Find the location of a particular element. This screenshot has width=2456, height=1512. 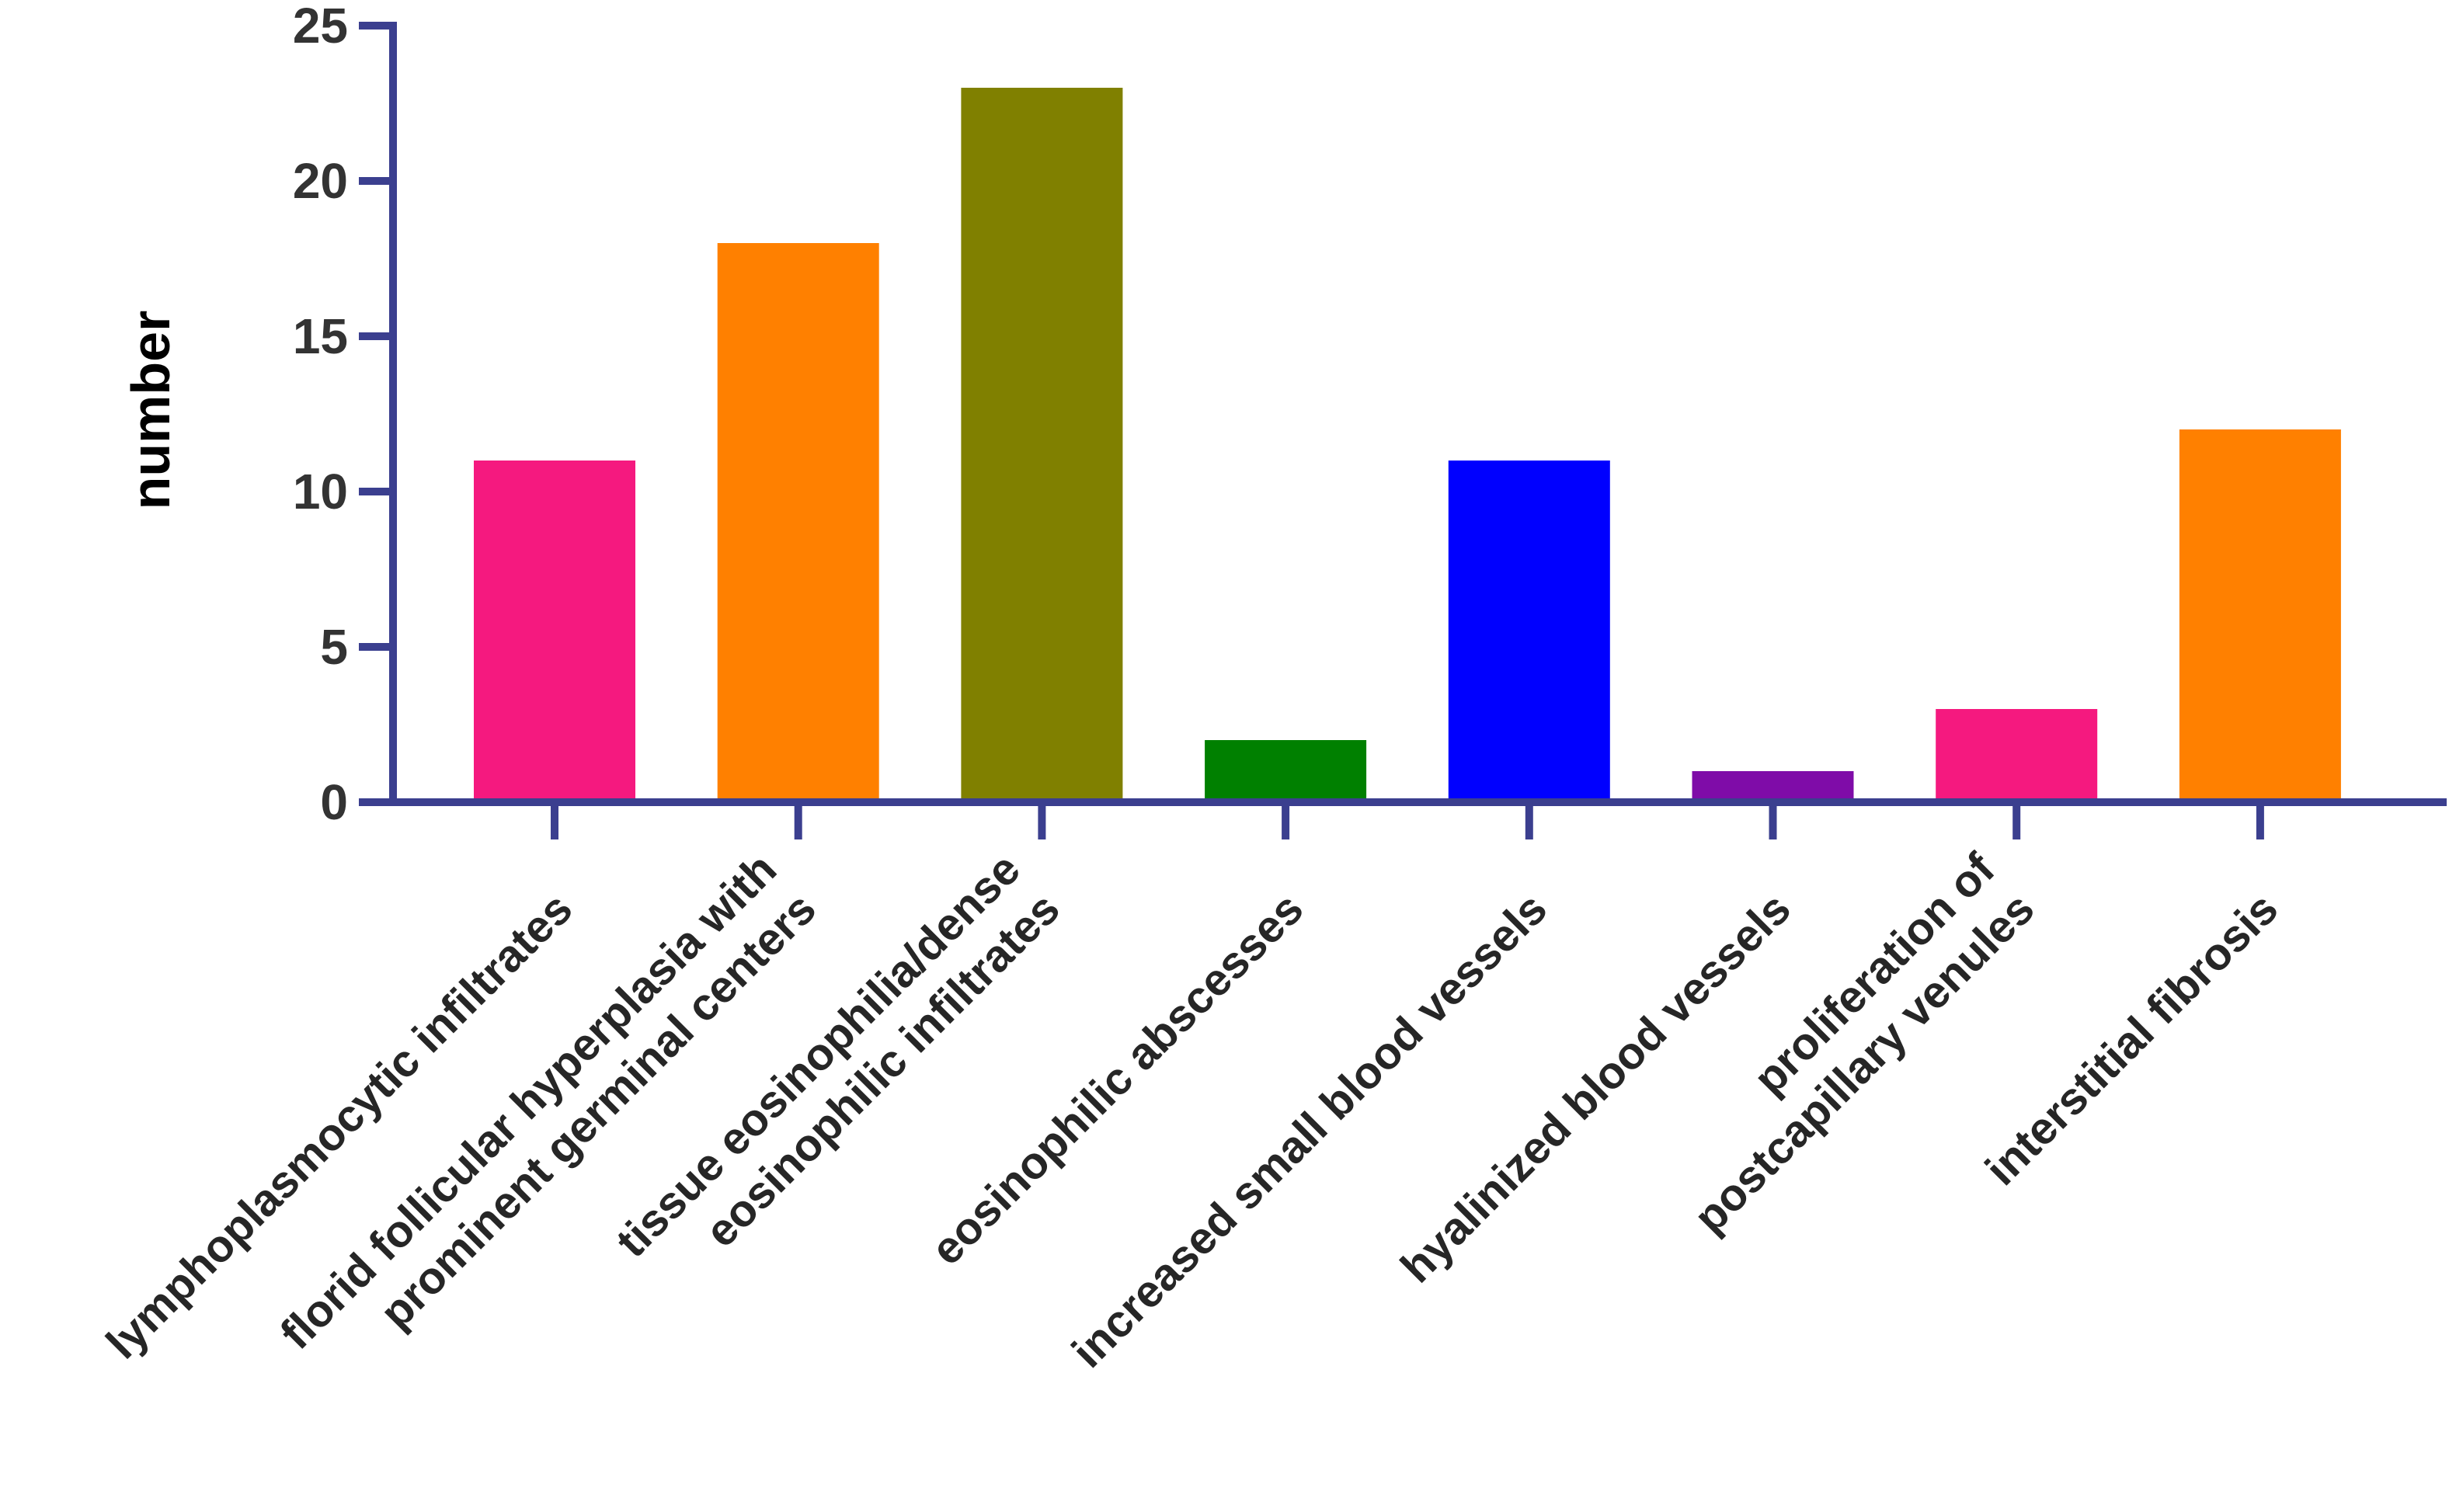

category-label-line: hyalinized blood vessels is located at coordinates (1596, 1087).